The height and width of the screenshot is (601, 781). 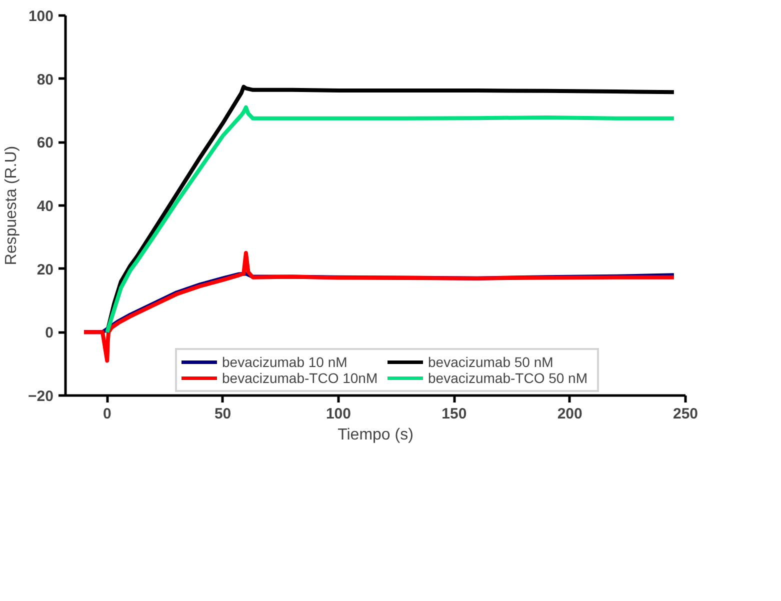 What do you see at coordinates (300, 378) in the screenshot?
I see `legend-label: bevacizumab-TCO 10nM` at bounding box center [300, 378].